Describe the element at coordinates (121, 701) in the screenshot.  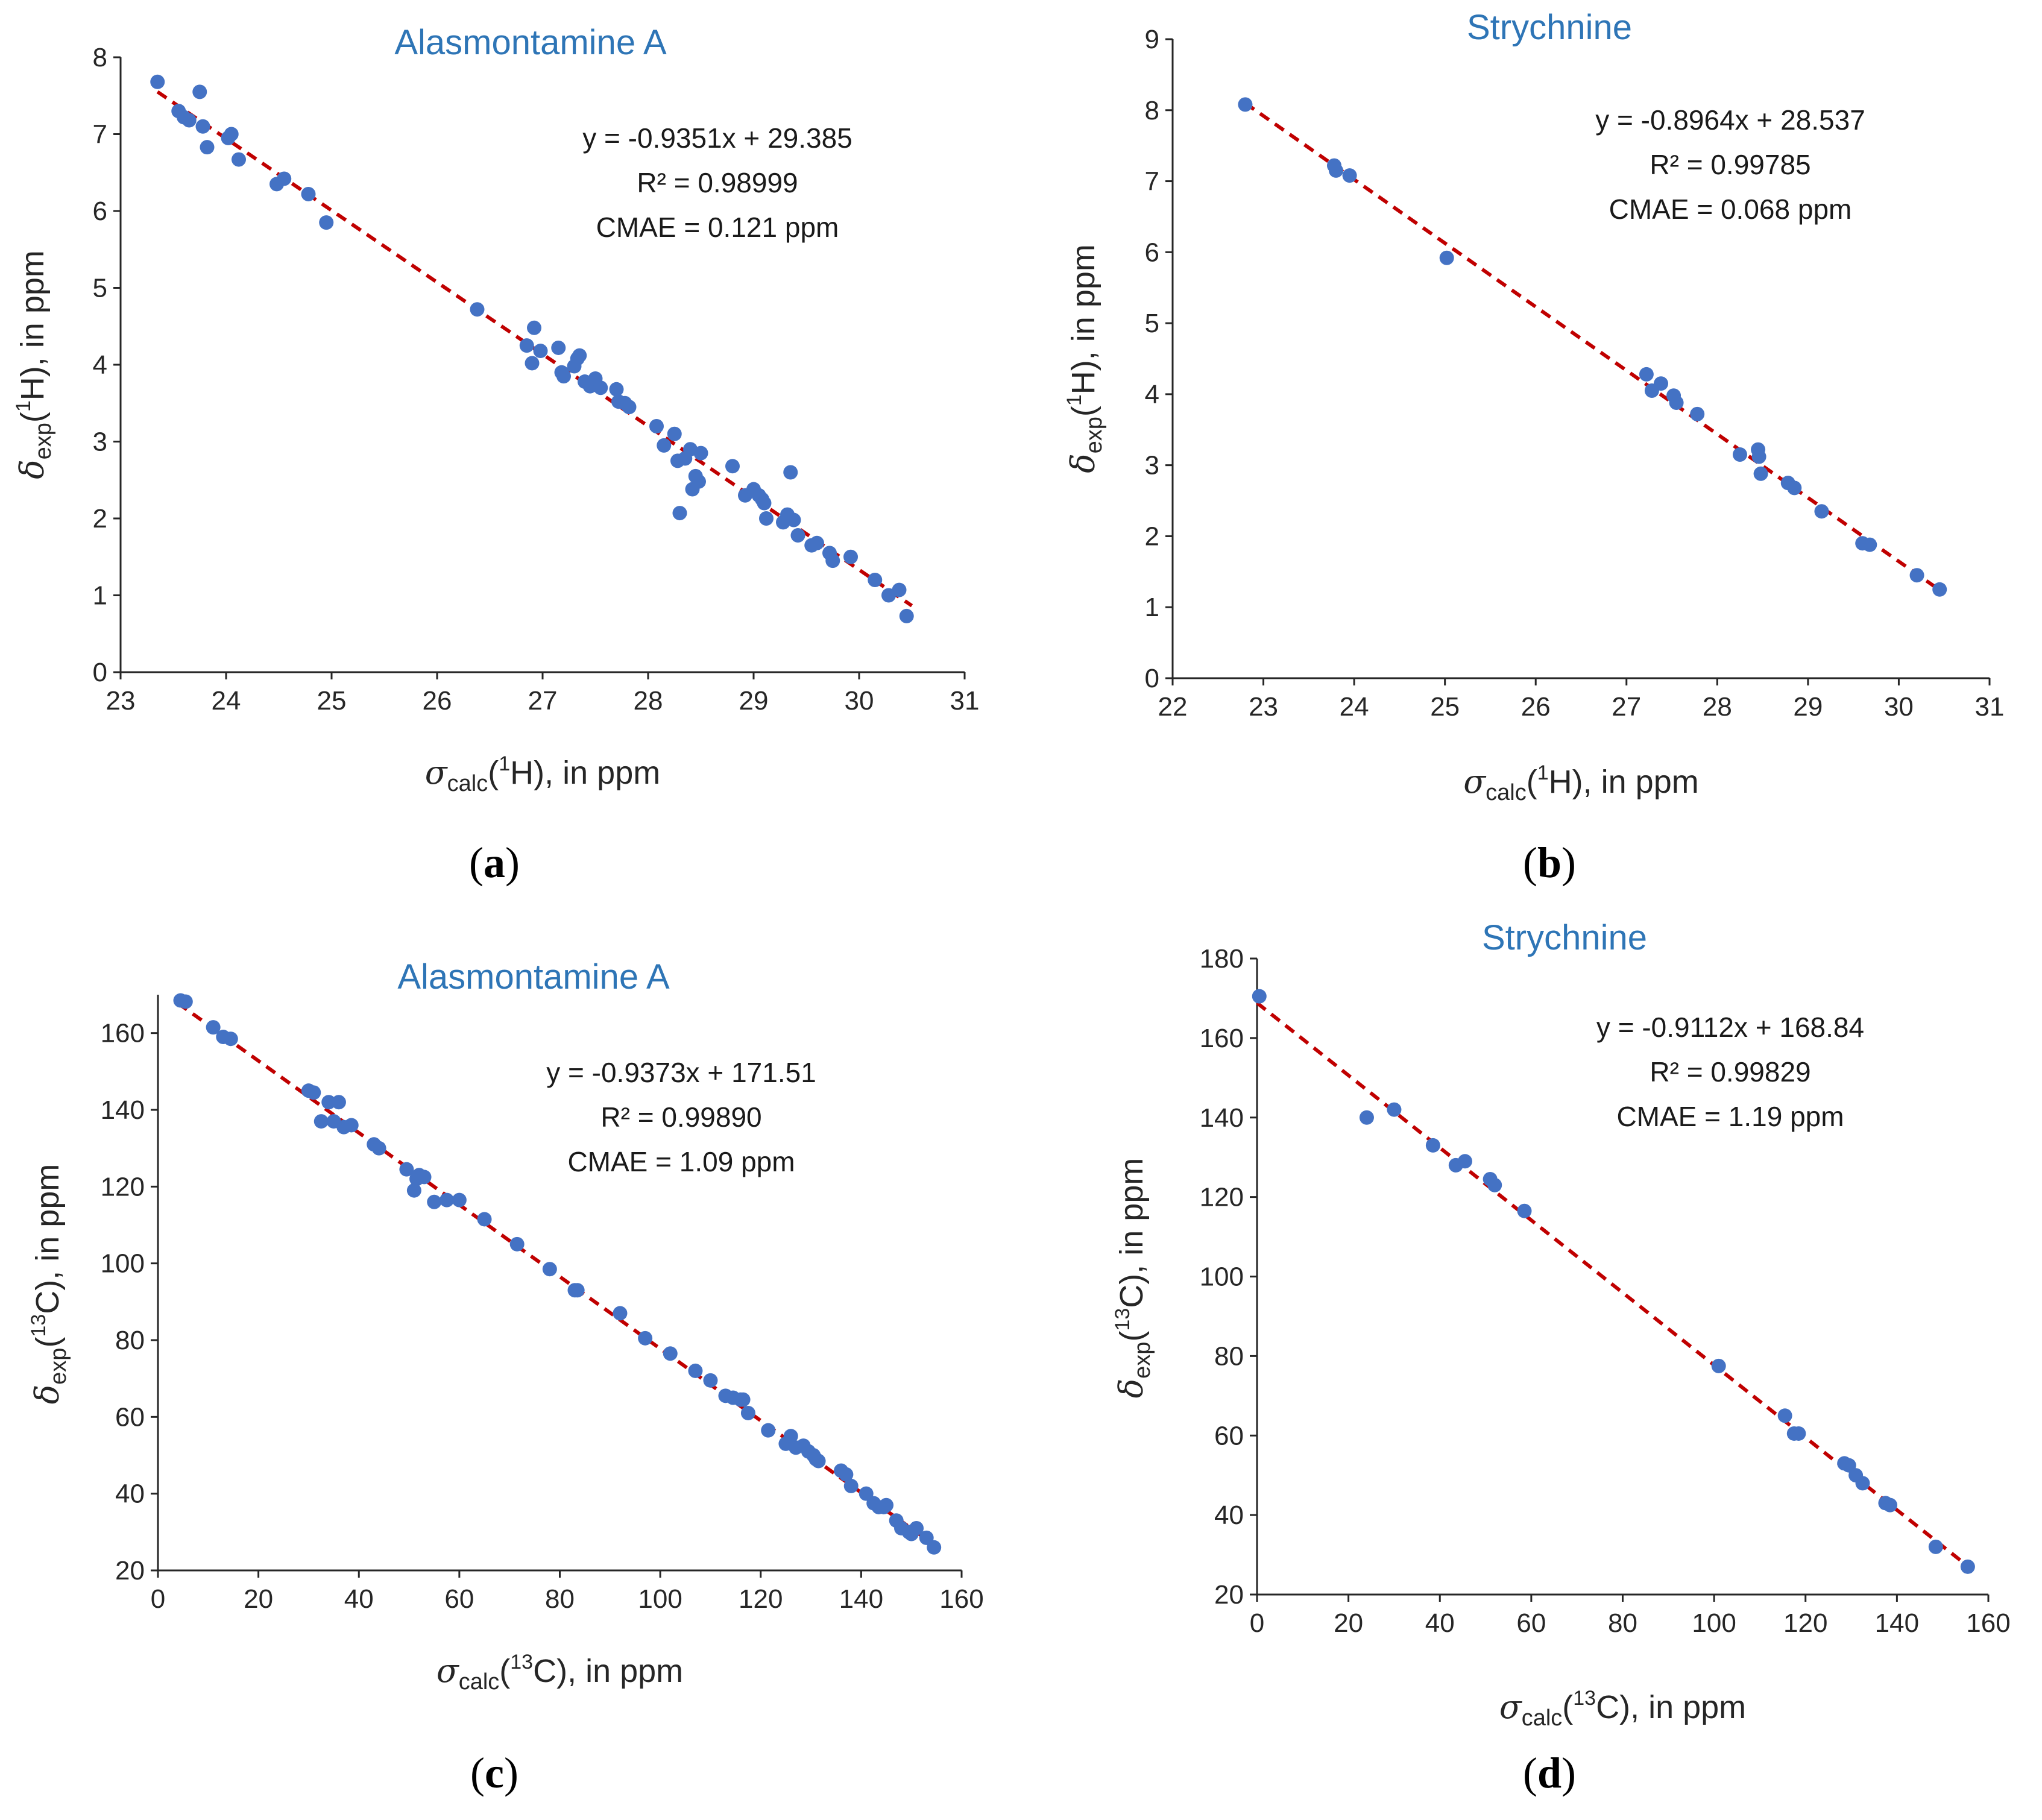
I see `x-tick-label: 23` at that location.